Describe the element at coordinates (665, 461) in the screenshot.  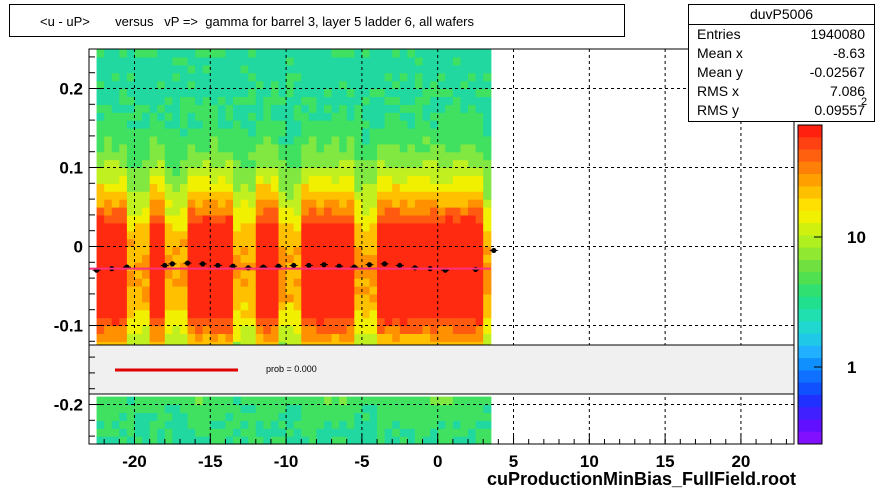
I see `x-tick-label: 15` at that location.